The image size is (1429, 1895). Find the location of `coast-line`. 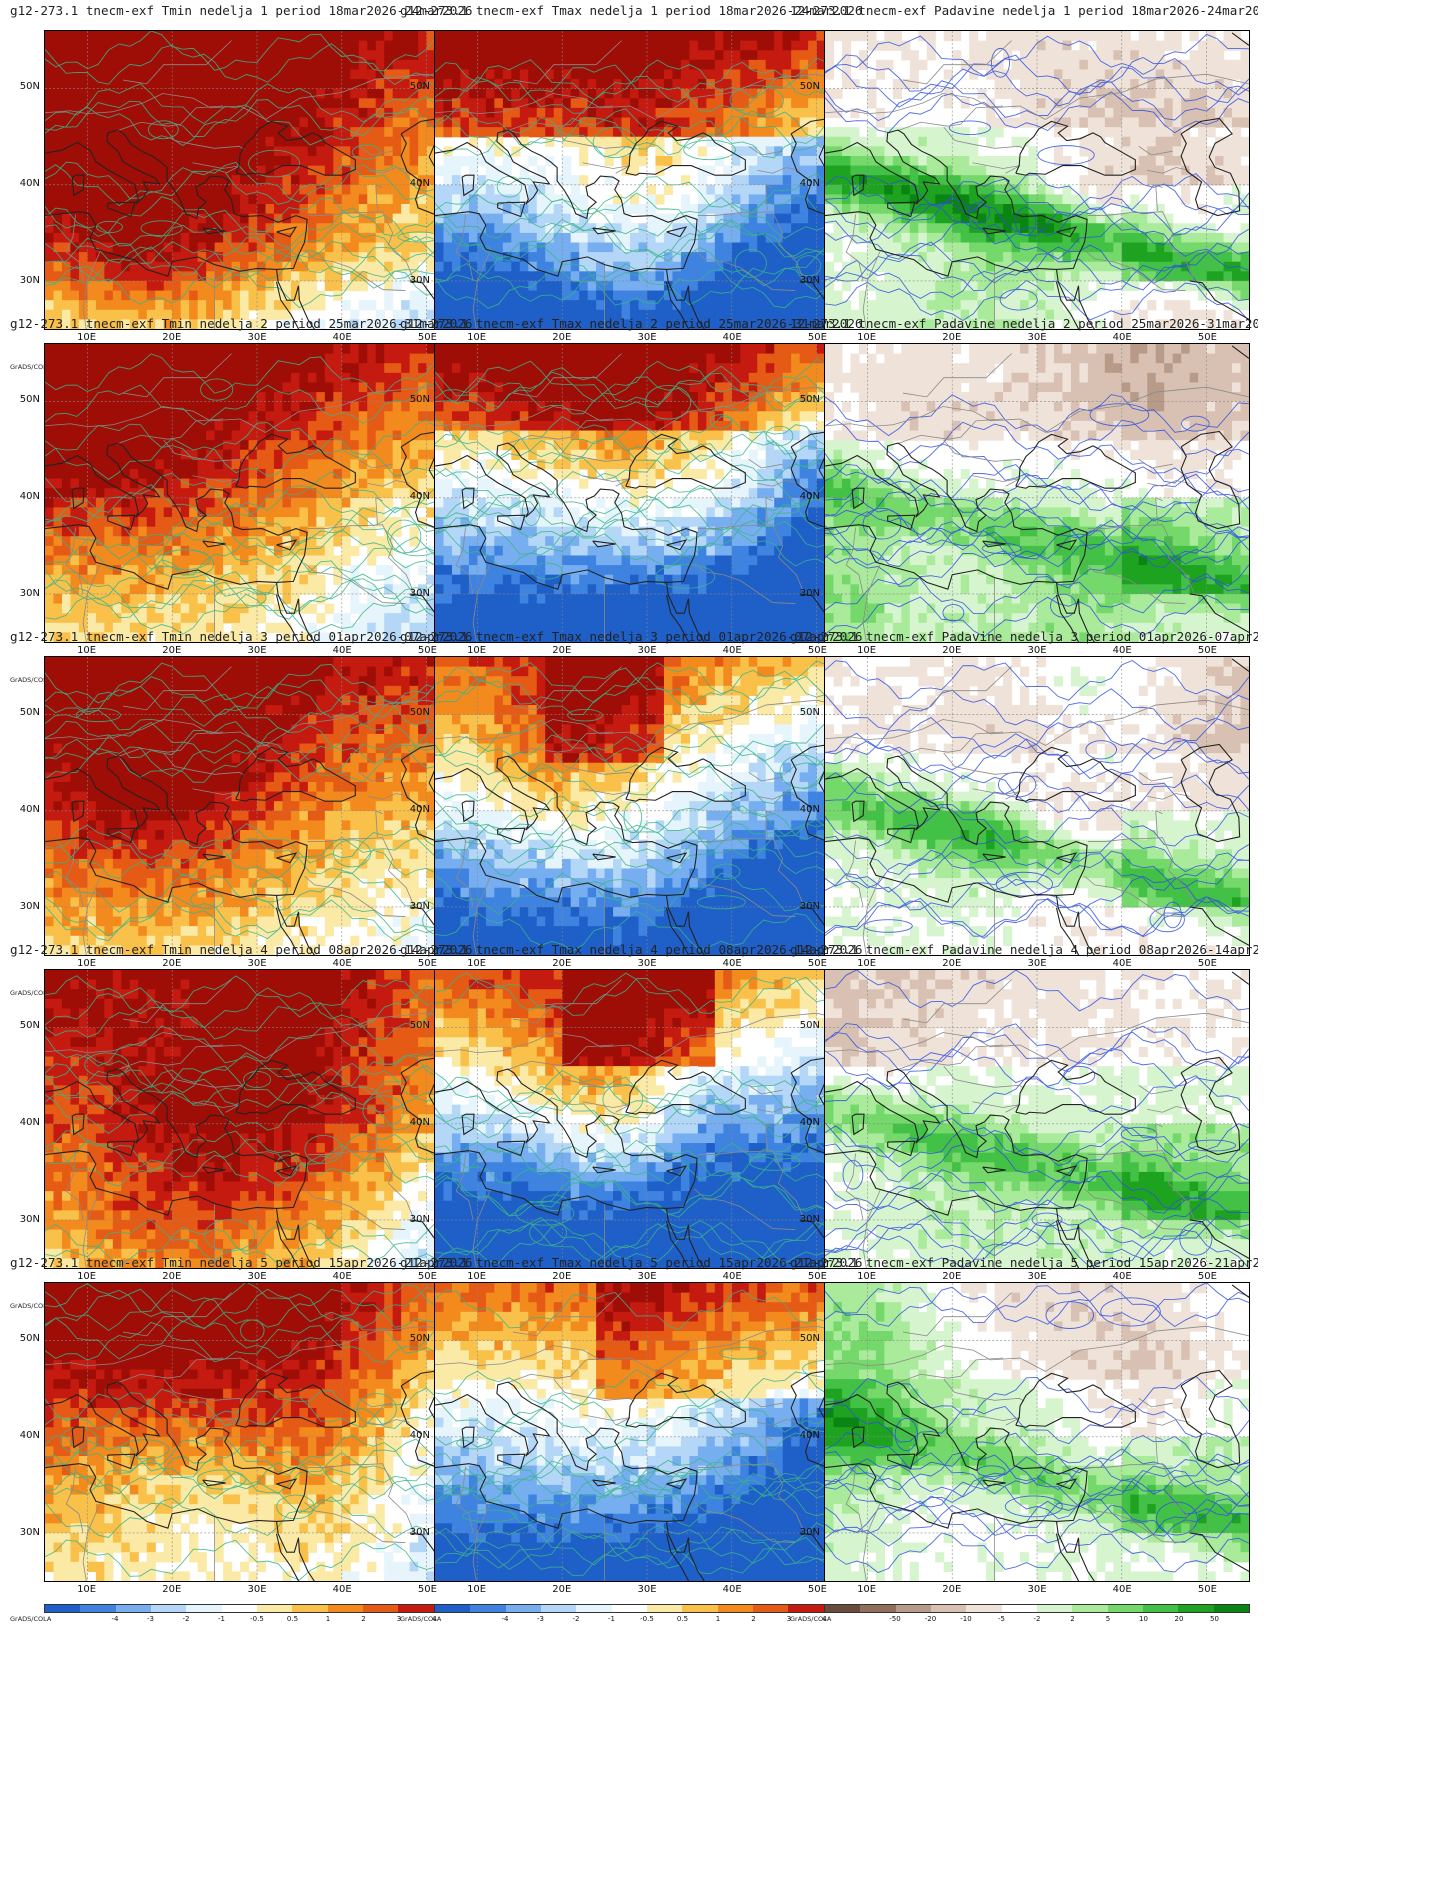

coast-line is located at coordinates (295, 299).